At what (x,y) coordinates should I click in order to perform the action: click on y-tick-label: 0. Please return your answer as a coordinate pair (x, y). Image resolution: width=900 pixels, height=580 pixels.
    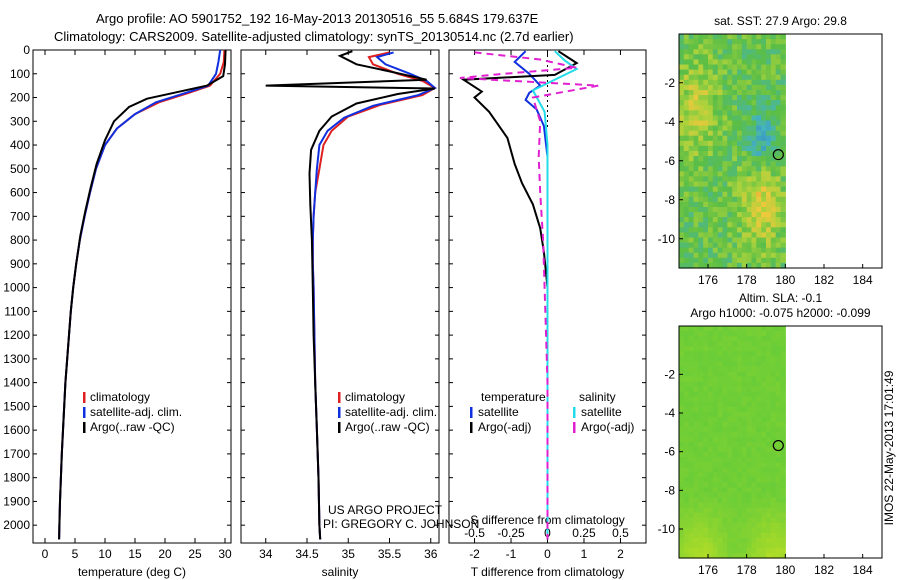
    Looking at the image, I should click on (26, 50).